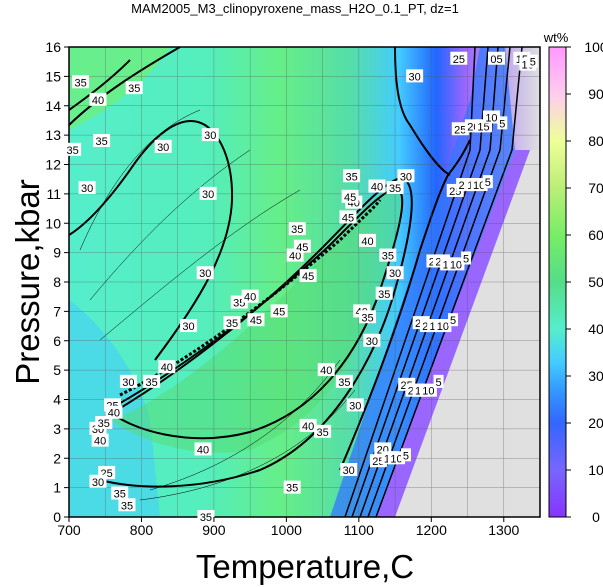 The image size is (603, 587). What do you see at coordinates (556, 37) in the screenshot?
I see `colorbar-label: wt%` at bounding box center [556, 37].